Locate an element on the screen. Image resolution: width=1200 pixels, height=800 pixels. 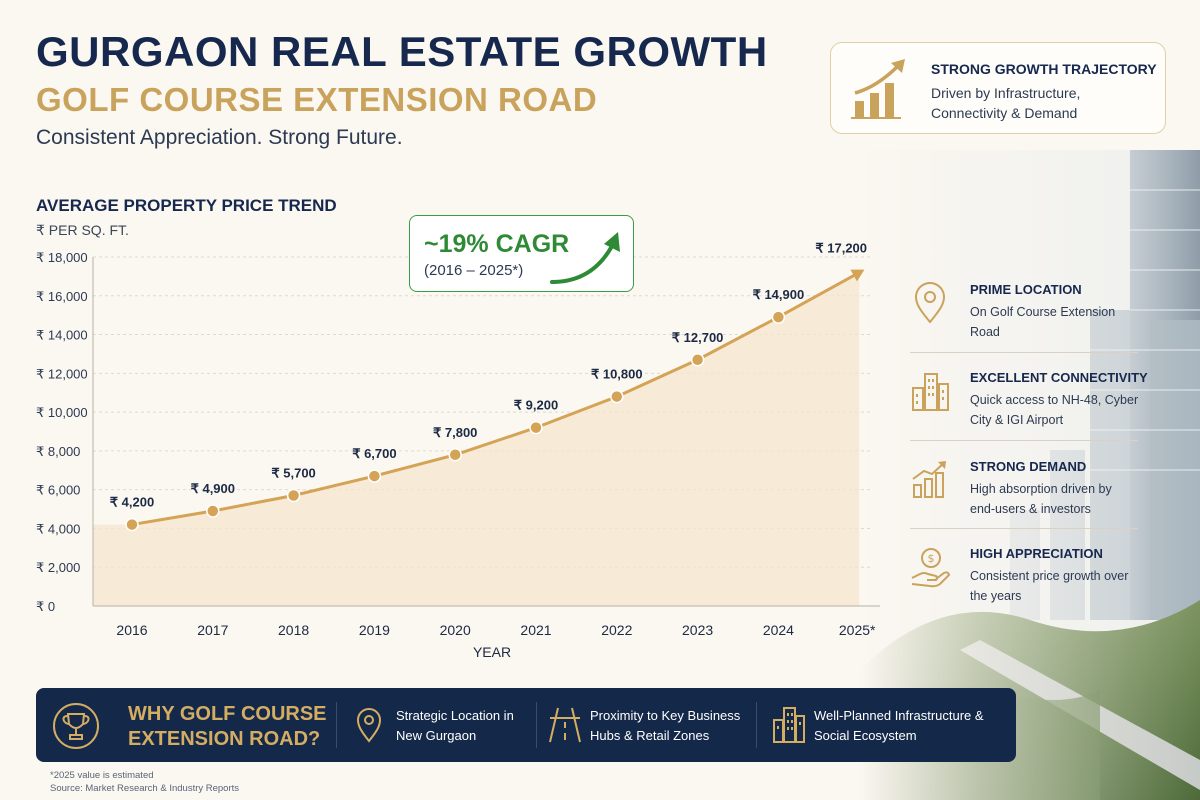
chart-unit: ₹ PER SQ. FT. is located at coordinates (82, 230).